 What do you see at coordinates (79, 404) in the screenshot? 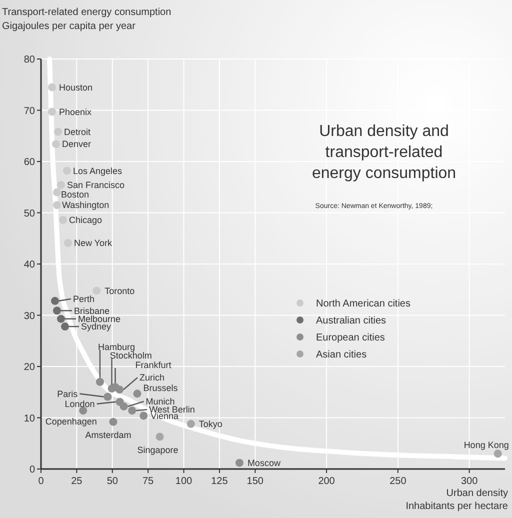
I see `annotation: London` at bounding box center [79, 404].